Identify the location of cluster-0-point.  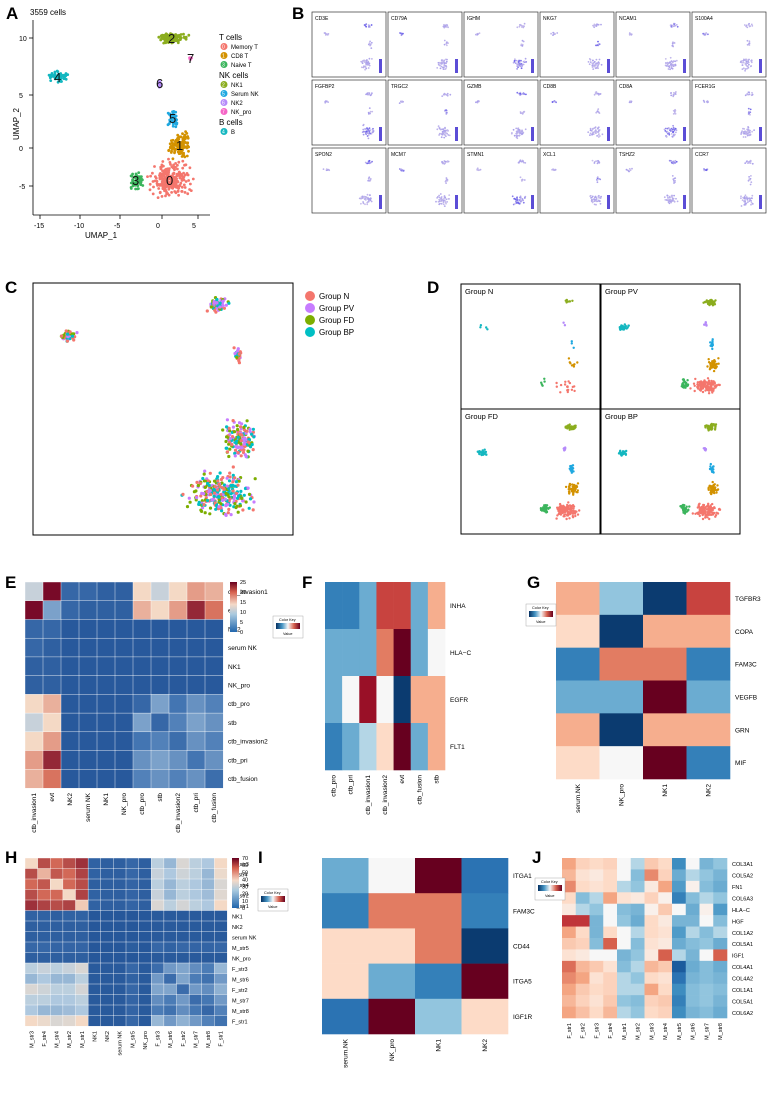
(184, 173).